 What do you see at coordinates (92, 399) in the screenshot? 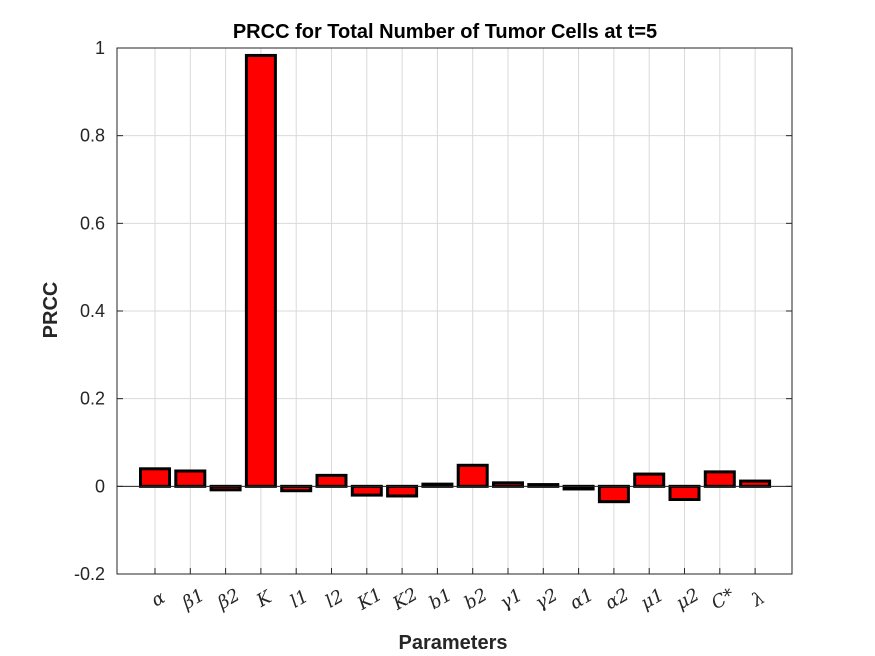
I see `y-tick-label: 0.2` at bounding box center [92, 399].